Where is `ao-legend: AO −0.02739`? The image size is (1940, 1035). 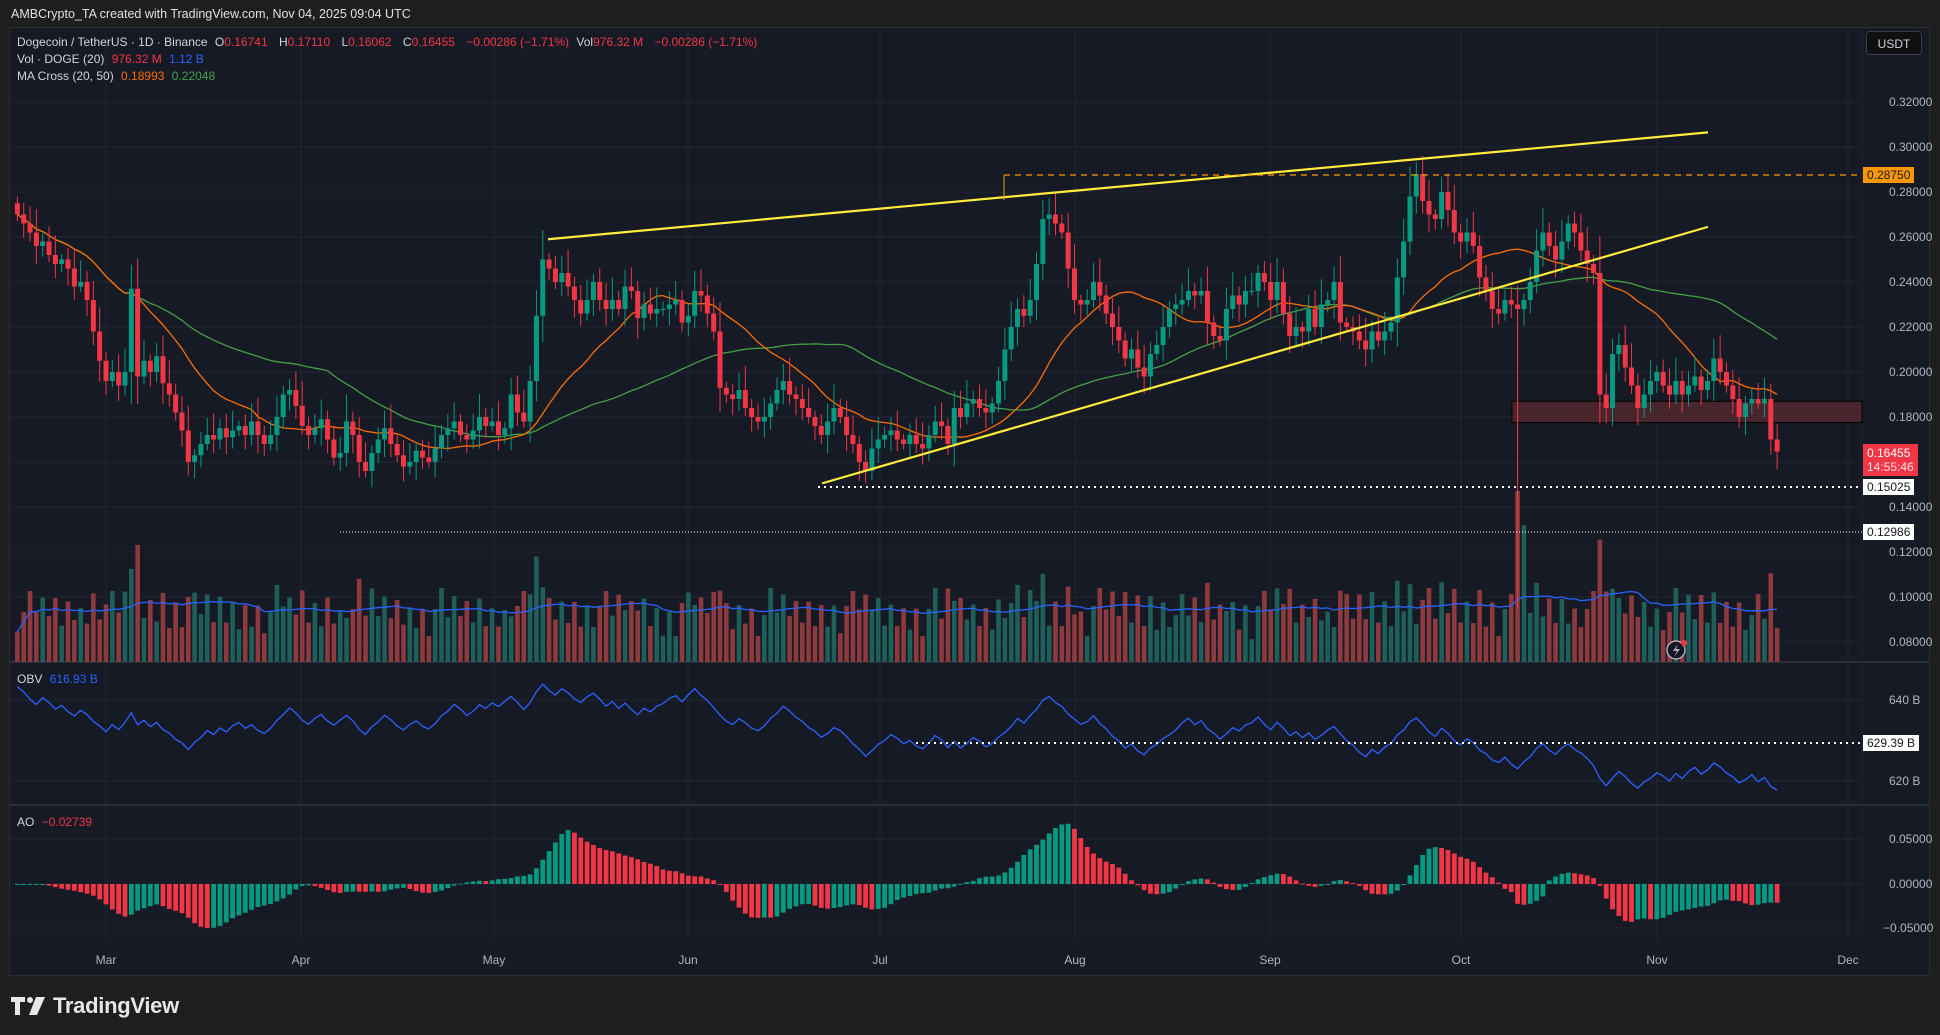 ao-legend: AO −0.02739 is located at coordinates (55, 822).